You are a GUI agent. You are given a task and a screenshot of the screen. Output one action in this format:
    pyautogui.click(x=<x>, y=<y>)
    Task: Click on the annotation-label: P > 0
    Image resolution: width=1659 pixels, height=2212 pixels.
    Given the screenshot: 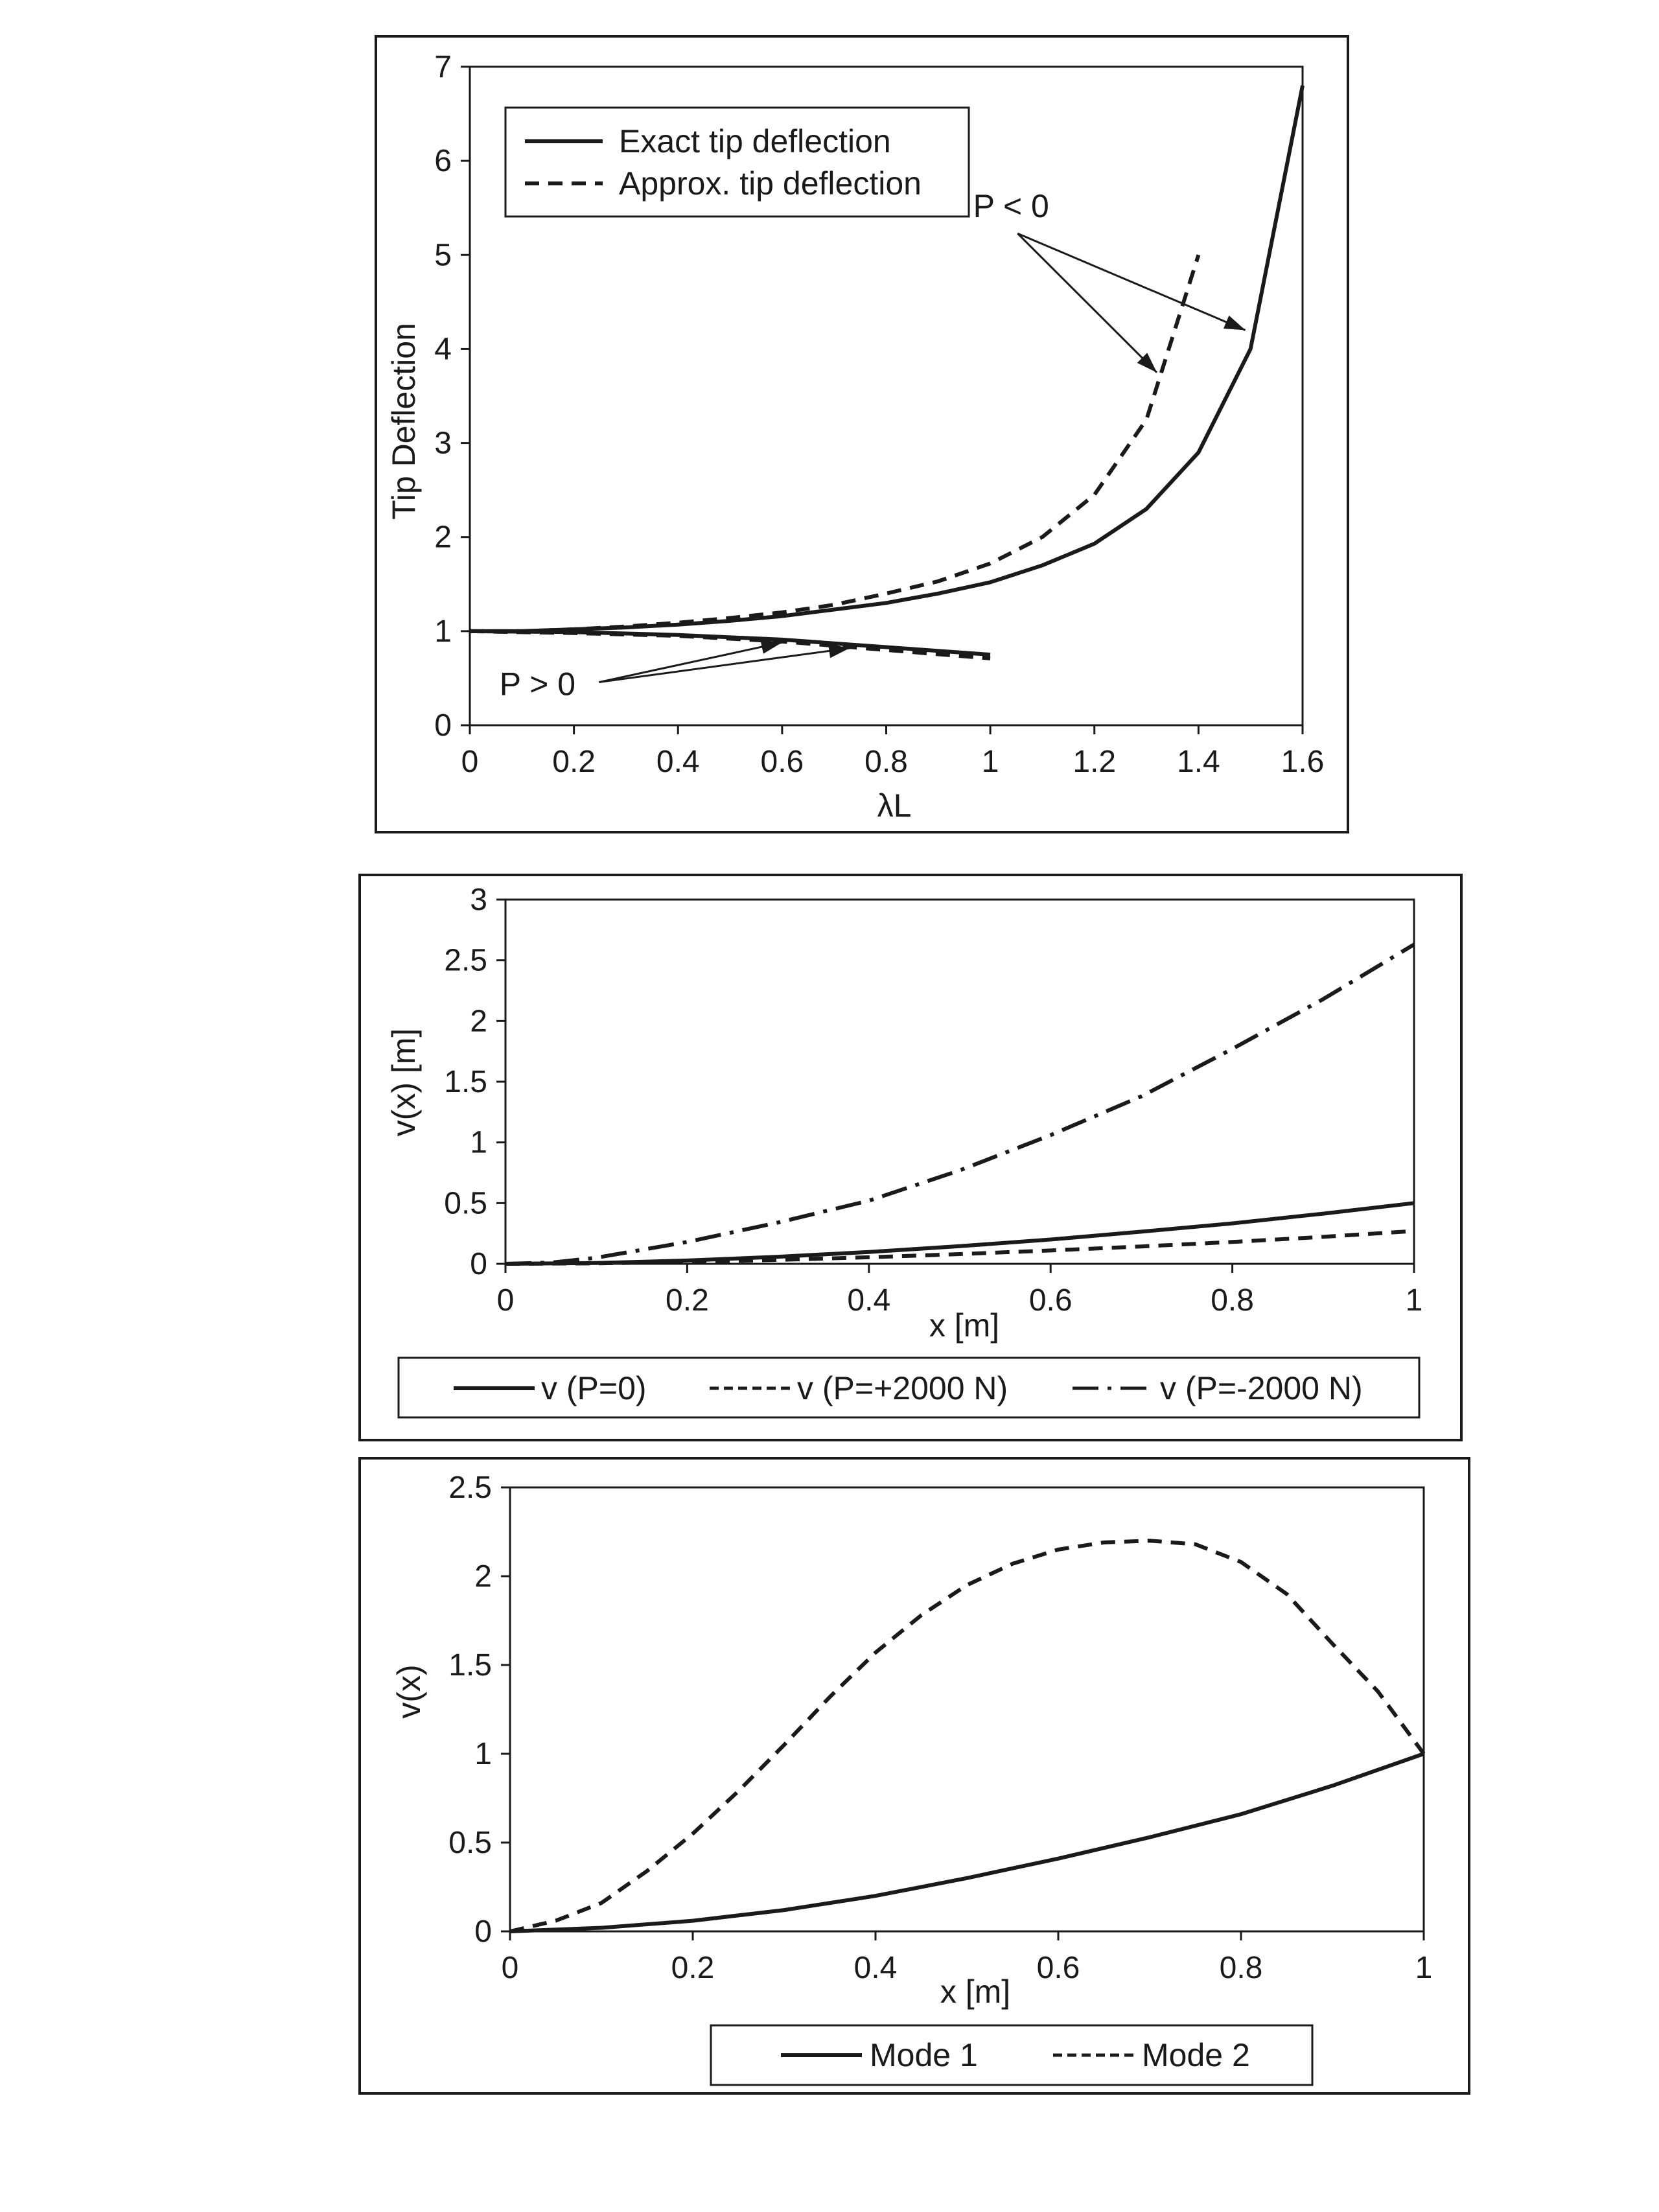 What is the action you would take?
    pyautogui.click(x=538, y=684)
    